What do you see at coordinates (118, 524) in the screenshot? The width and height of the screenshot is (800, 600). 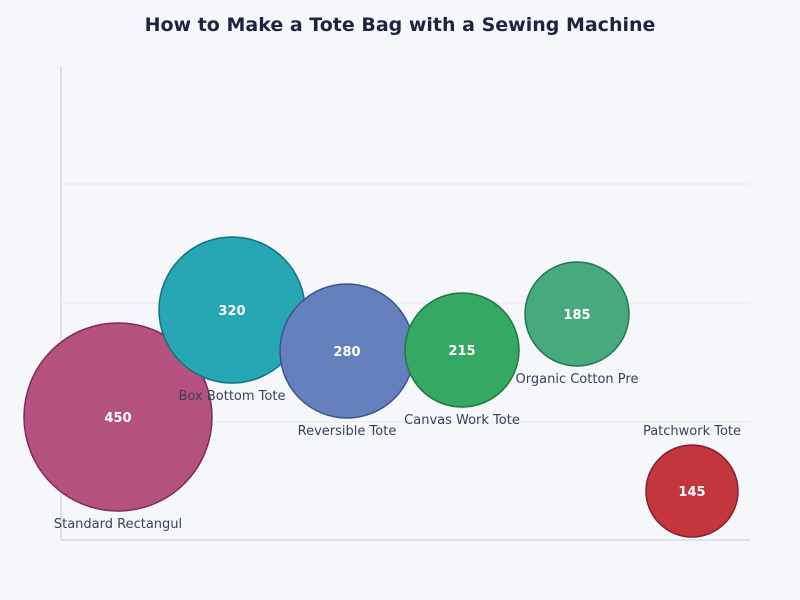 I see `bubble-label: Standard Rectangul` at bounding box center [118, 524].